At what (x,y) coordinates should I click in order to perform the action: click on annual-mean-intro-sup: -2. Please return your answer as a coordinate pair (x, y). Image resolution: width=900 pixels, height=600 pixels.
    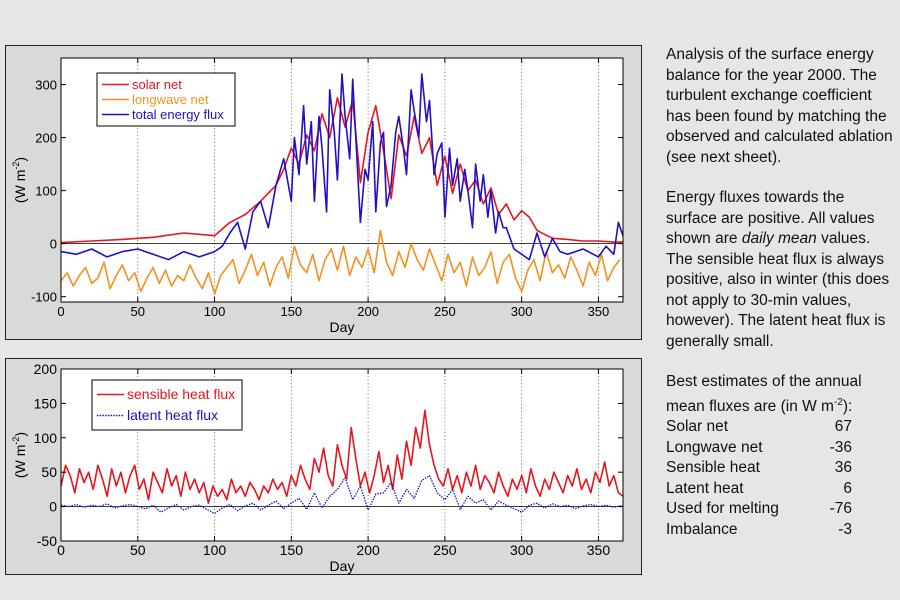
    Looking at the image, I should click on (838, 402).